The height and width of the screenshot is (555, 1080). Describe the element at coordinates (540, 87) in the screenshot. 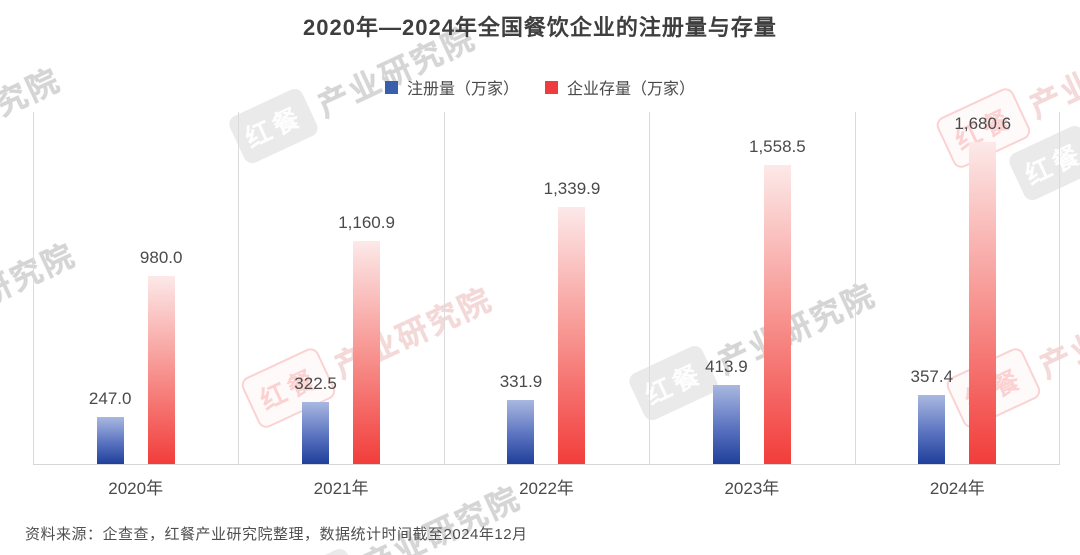

I see `legend: 注册量（万家） 企业存量（万家）` at that location.